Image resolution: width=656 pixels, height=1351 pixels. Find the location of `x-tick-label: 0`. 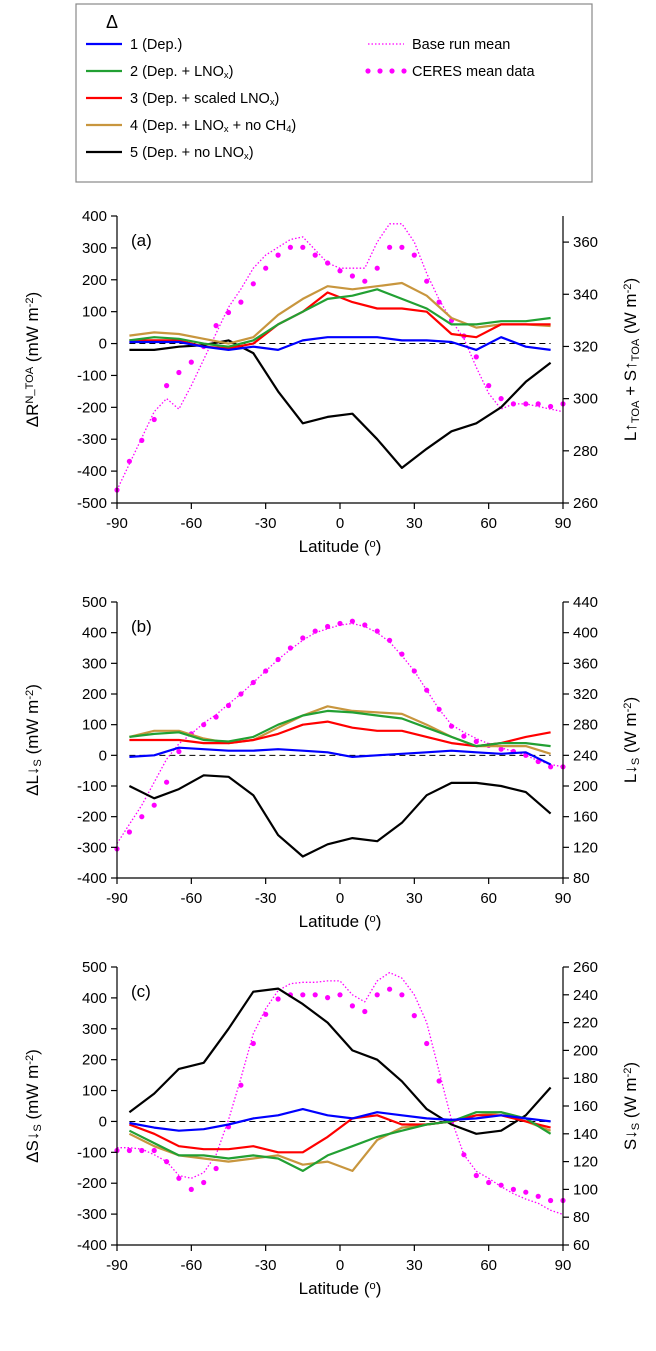

x-tick-label: 0 is located at coordinates (340, 898).